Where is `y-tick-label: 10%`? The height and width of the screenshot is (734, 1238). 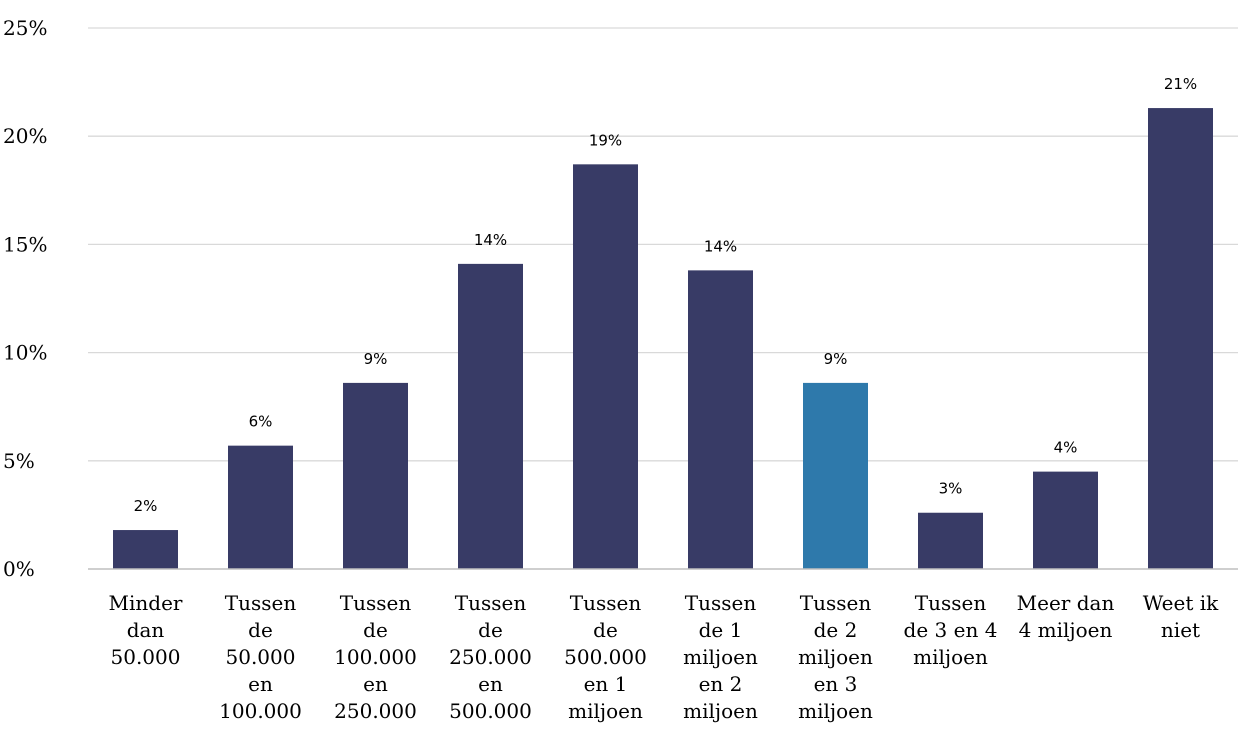 y-tick-label: 10% is located at coordinates (25, 353).